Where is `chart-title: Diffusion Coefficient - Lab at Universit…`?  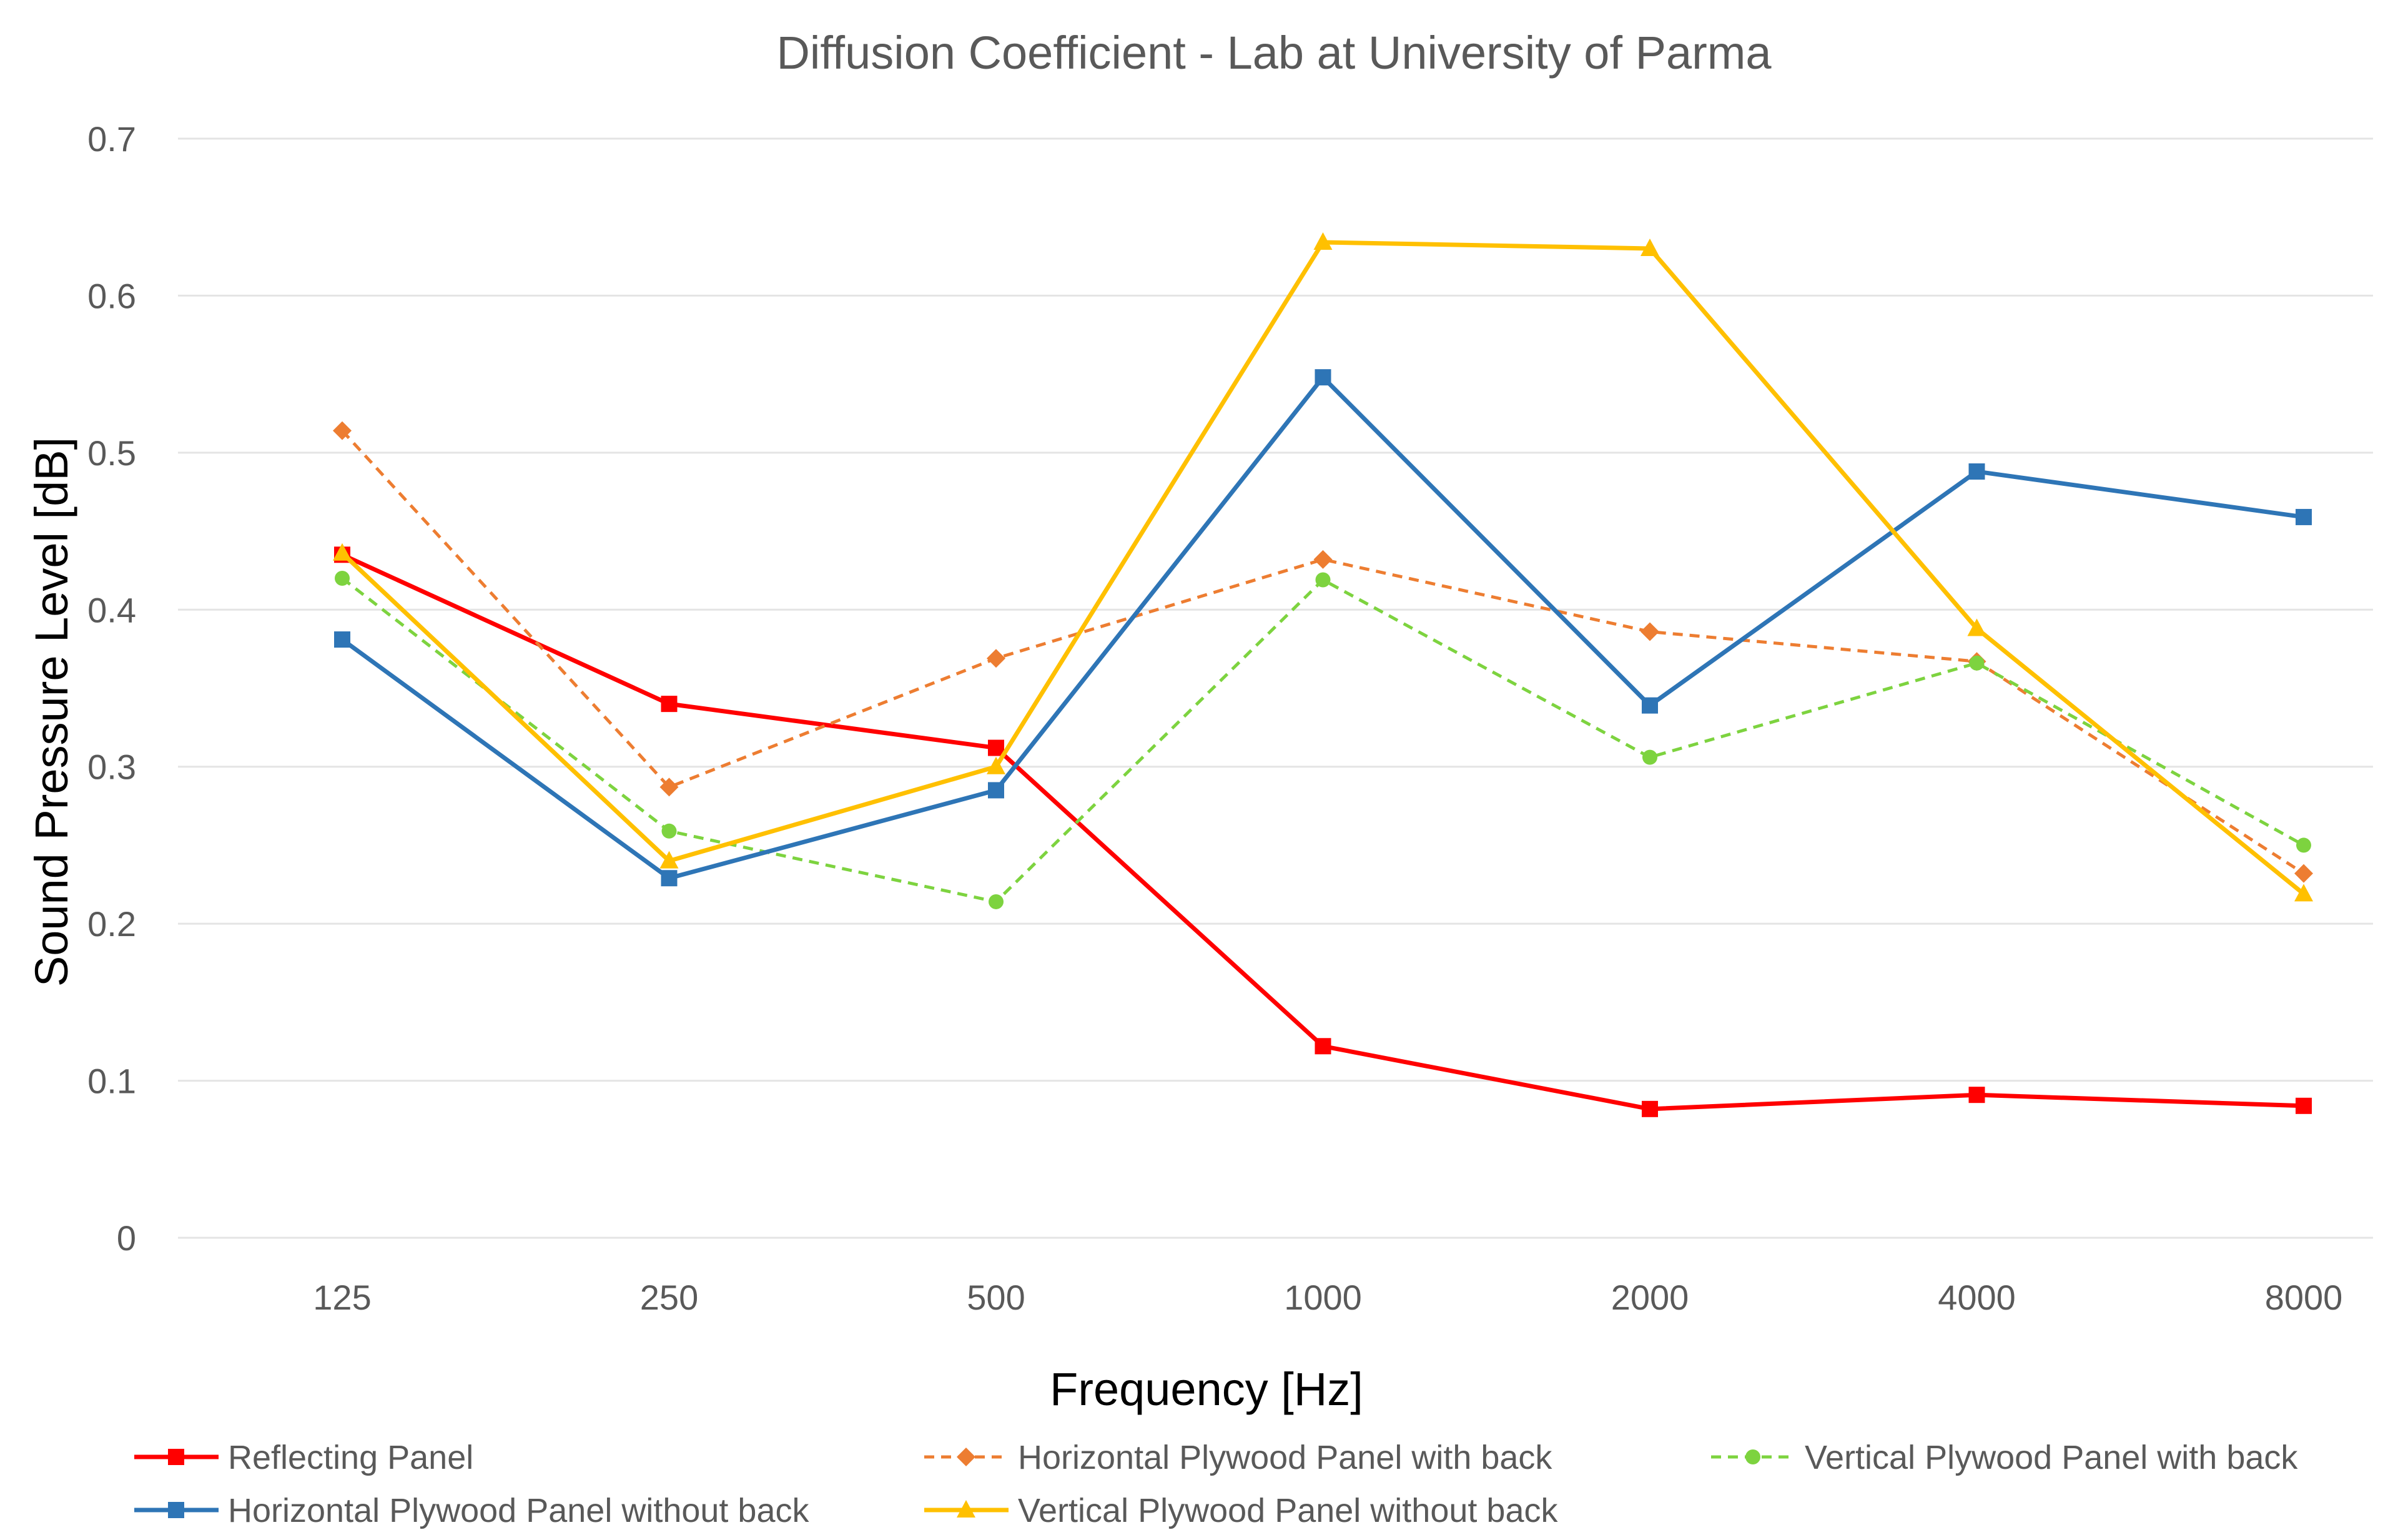 chart-title: Diffusion Coefficient - Lab at Universit… is located at coordinates (1274, 53).